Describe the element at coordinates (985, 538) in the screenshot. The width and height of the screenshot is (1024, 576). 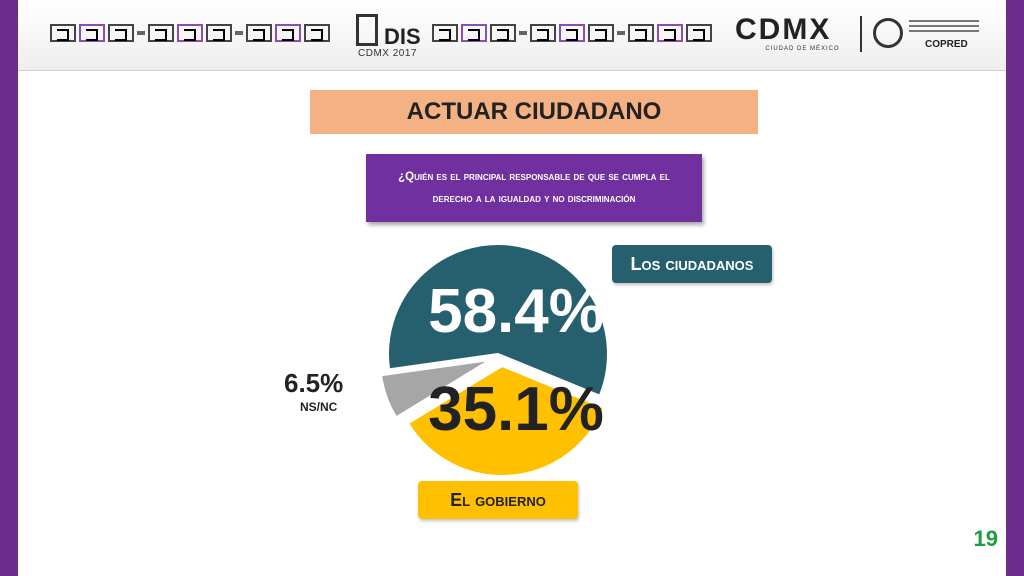
I see `page-number: 19` at that location.